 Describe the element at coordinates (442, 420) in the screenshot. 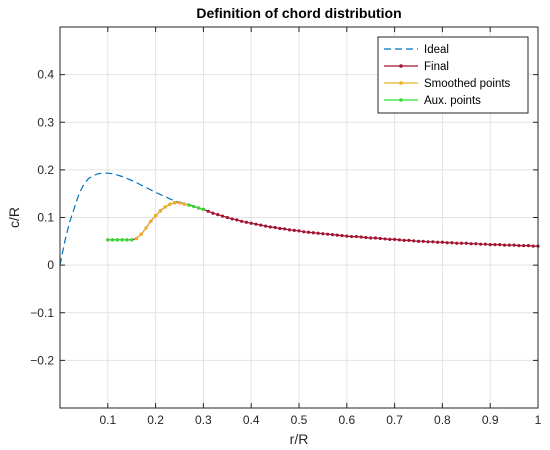

I see `x-tick-label: 0.8` at that location.